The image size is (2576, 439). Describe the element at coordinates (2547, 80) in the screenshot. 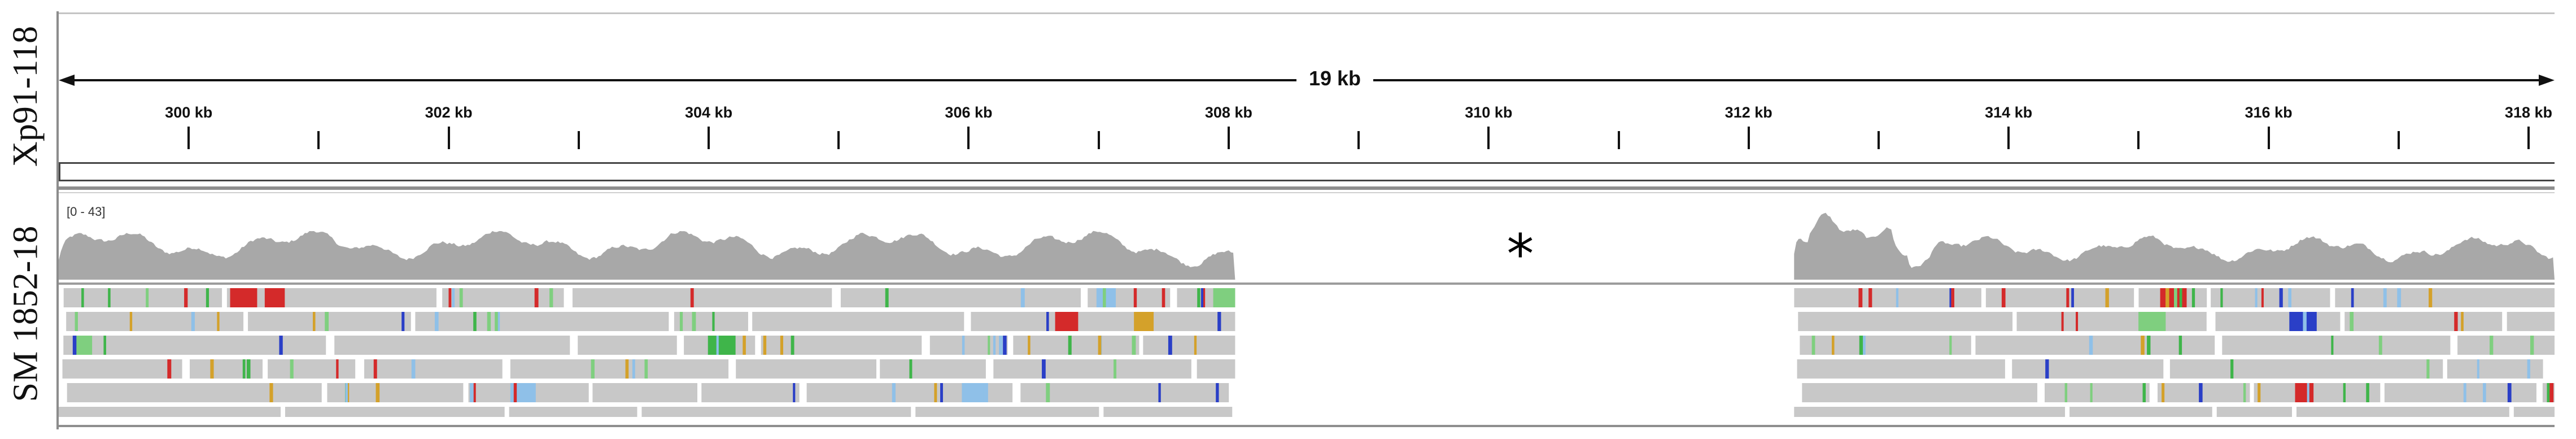

I see `span-arrow-right-head` at that location.